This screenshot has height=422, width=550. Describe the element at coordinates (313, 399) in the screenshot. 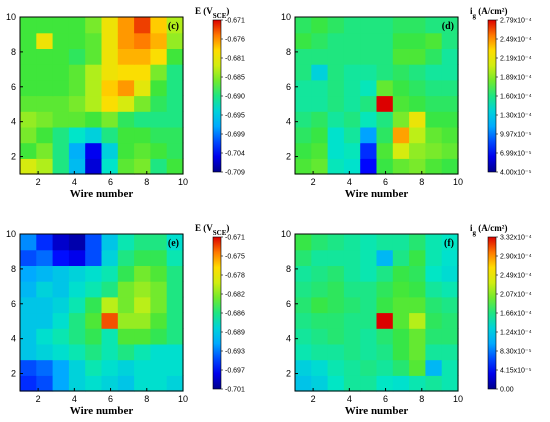

I see `x-tick-label: 2` at that location.